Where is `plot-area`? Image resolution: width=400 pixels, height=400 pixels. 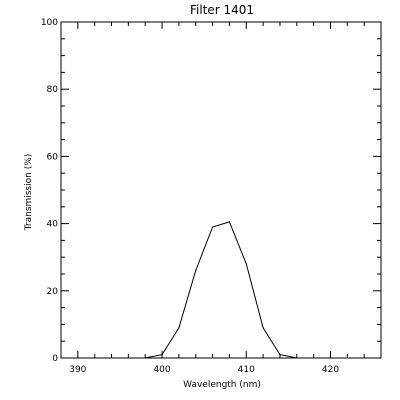
plot-area is located at coordinates (229, 290).